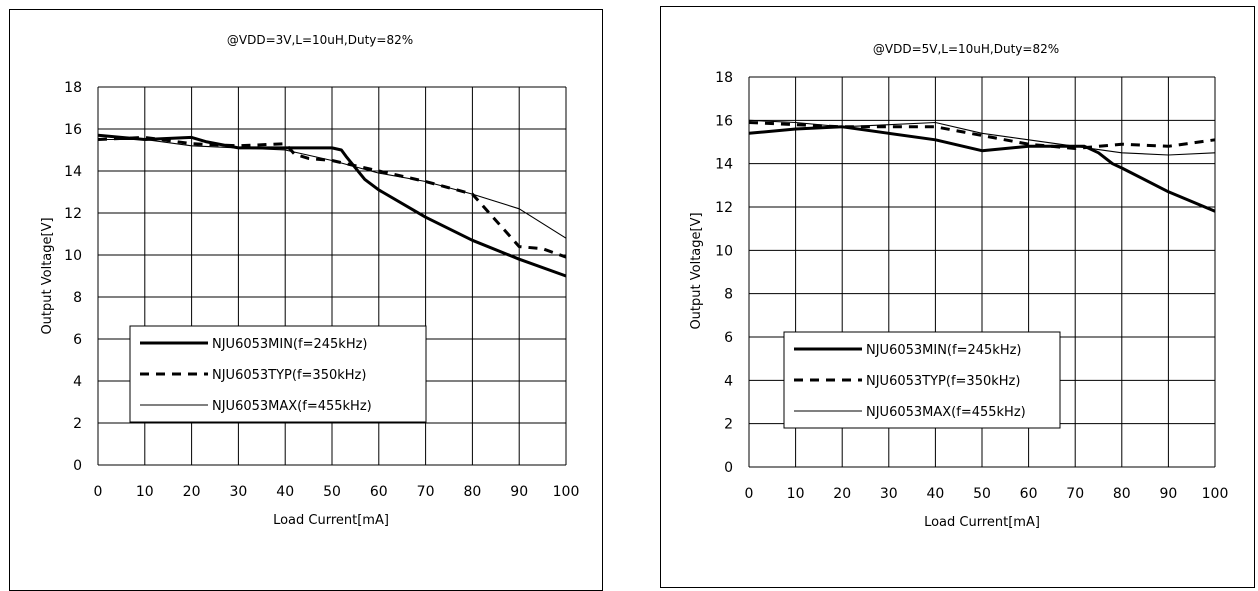 The image size is (1258, 591). What do you see at coordinates (320, 40) in the screenshot?
I see `chart-title: @VDD=3V,L=10uH,Duty=82%` at bounding box center [320, 40].